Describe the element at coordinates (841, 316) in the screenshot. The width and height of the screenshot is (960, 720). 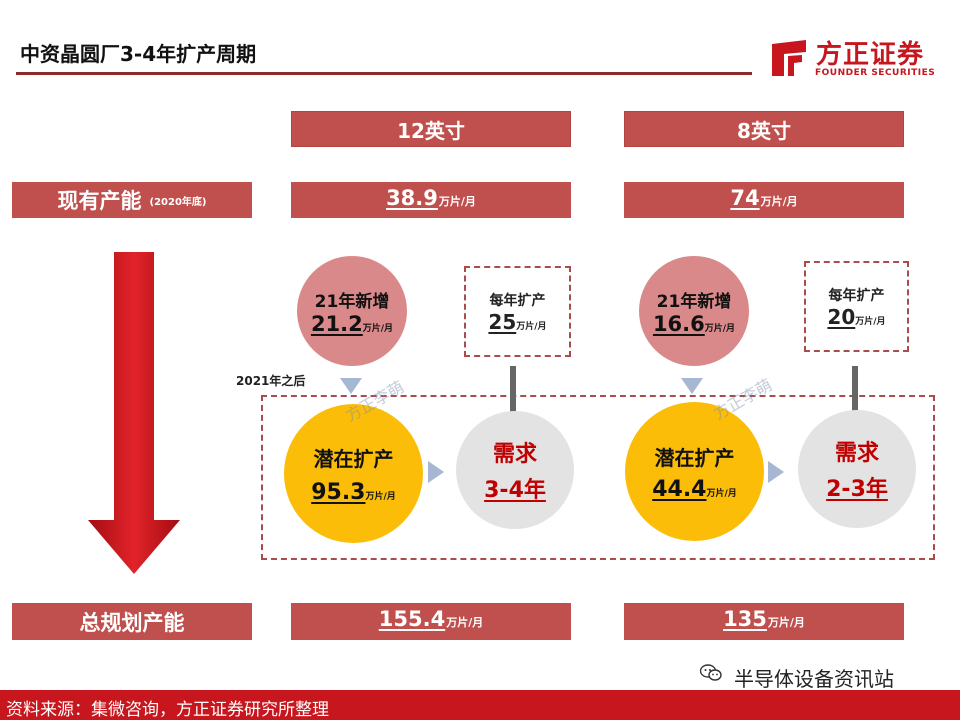
I see `annual-value: 20` at that location.